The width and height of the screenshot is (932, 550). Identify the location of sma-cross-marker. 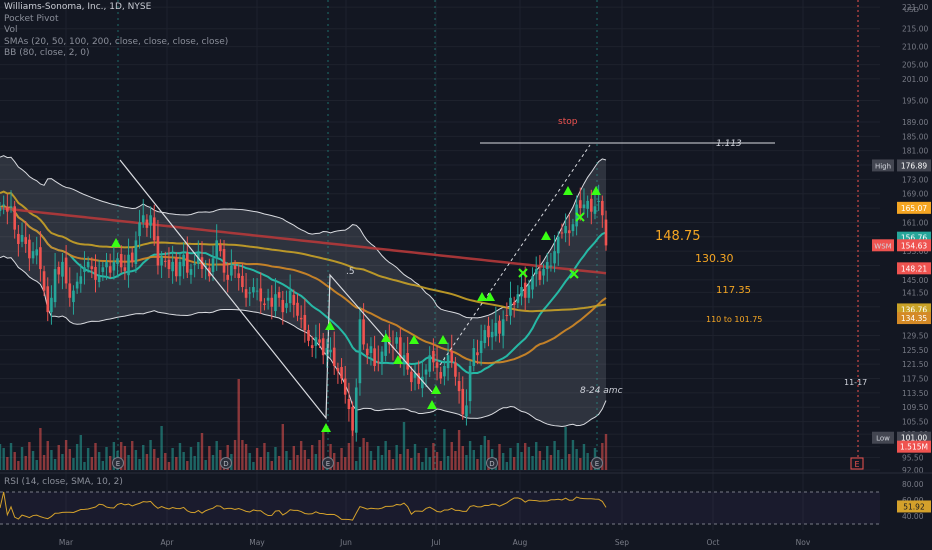
(574, 274).